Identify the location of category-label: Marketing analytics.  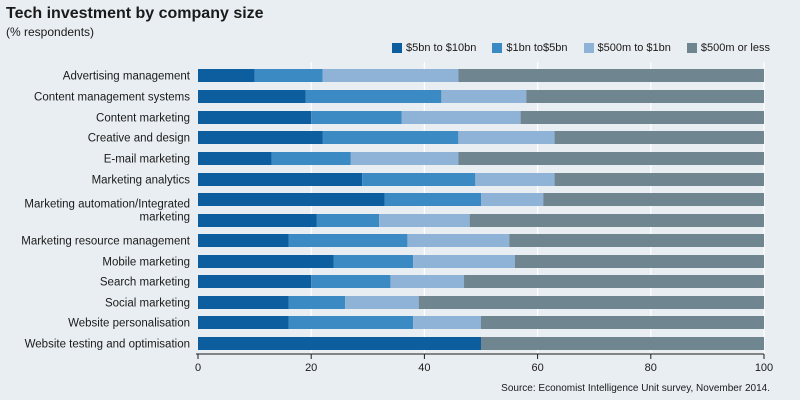
(141, 181).